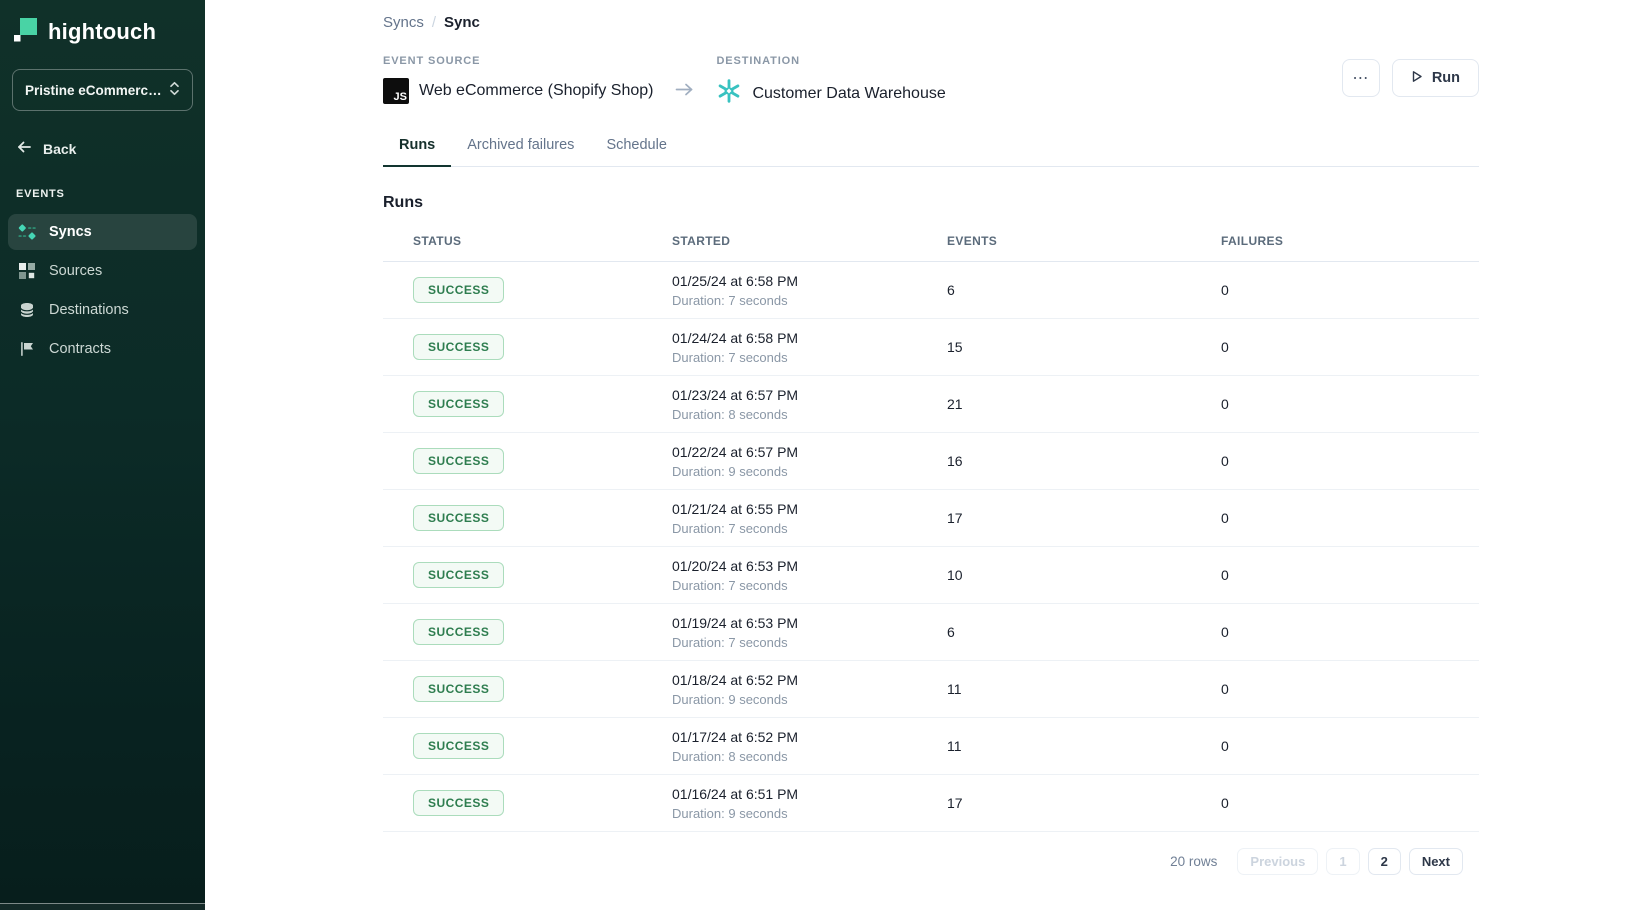  Describe the element at coordinates (636, 145) in the screenshot. I see `tab-schedule: Schedule` at that location.